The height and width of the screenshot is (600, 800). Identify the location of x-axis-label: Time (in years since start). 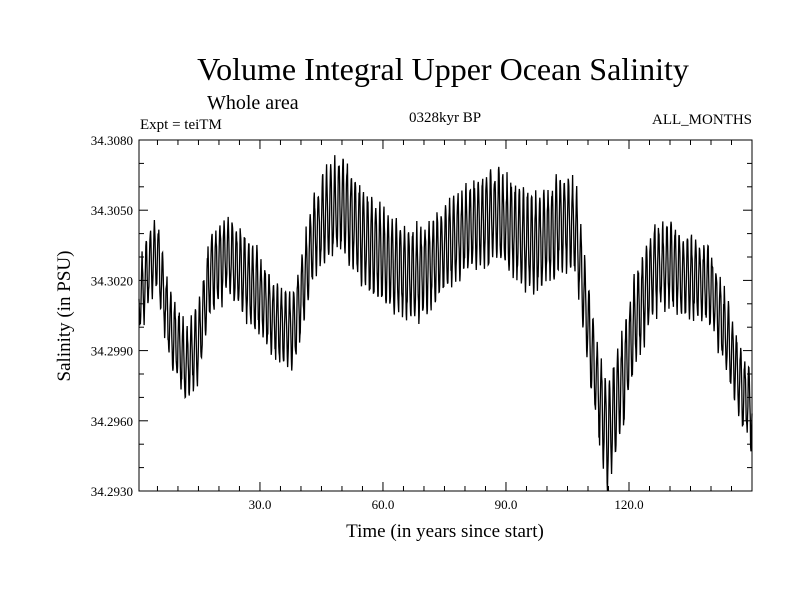
(445, 531).